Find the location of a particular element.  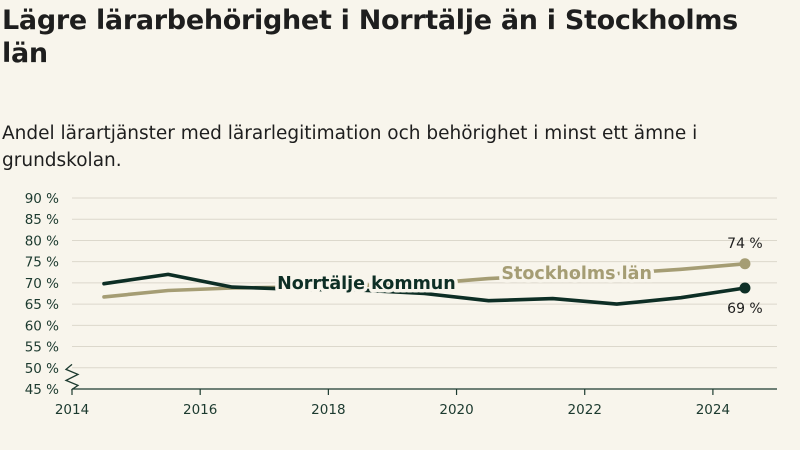

y-tick-label: 90 % is located at coordinates (42, 199).